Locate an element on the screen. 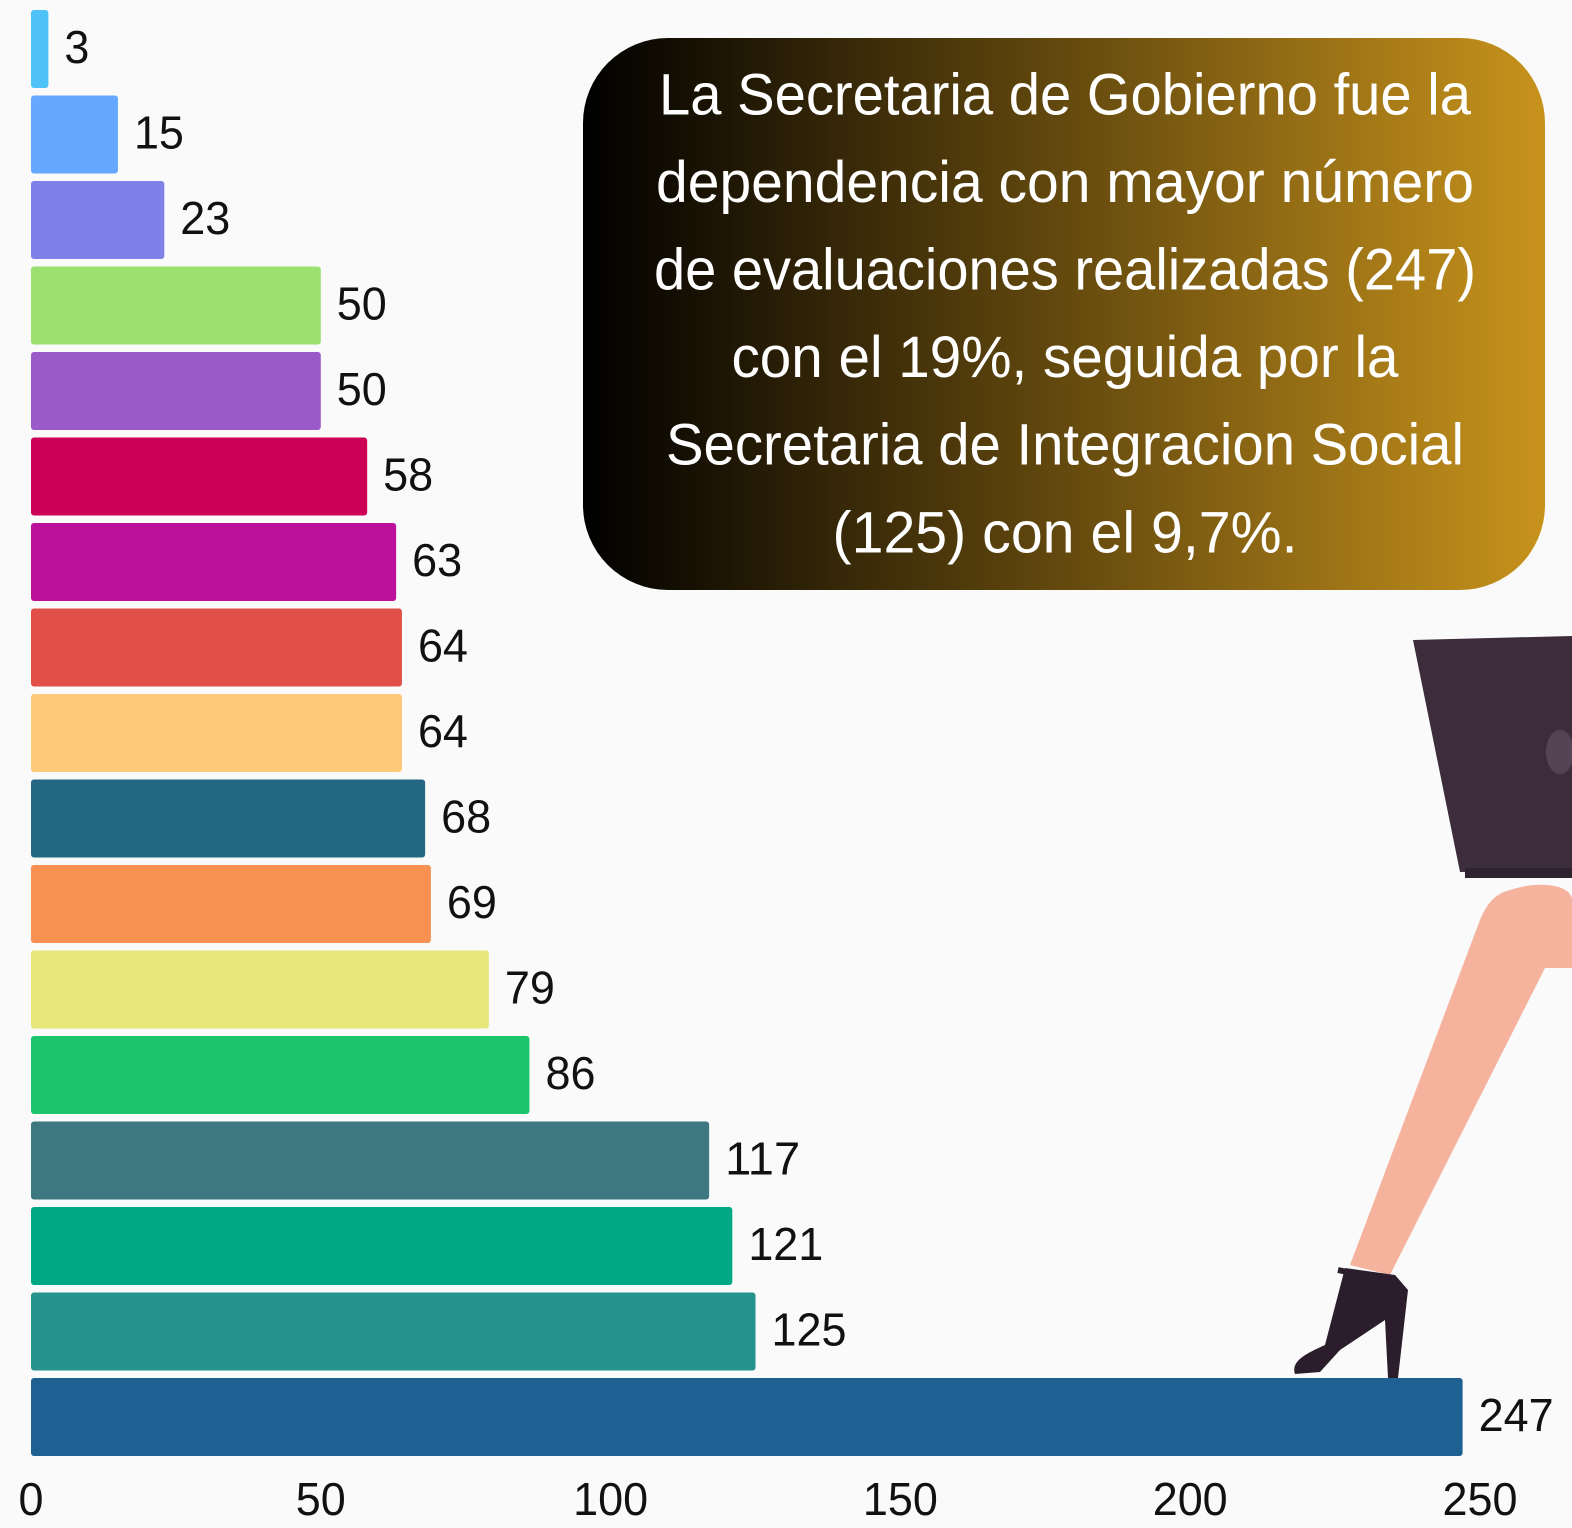 This screenshot has width=1572, height=1528. x-tick-label: 250 is located at coordinates (1480, 1499).